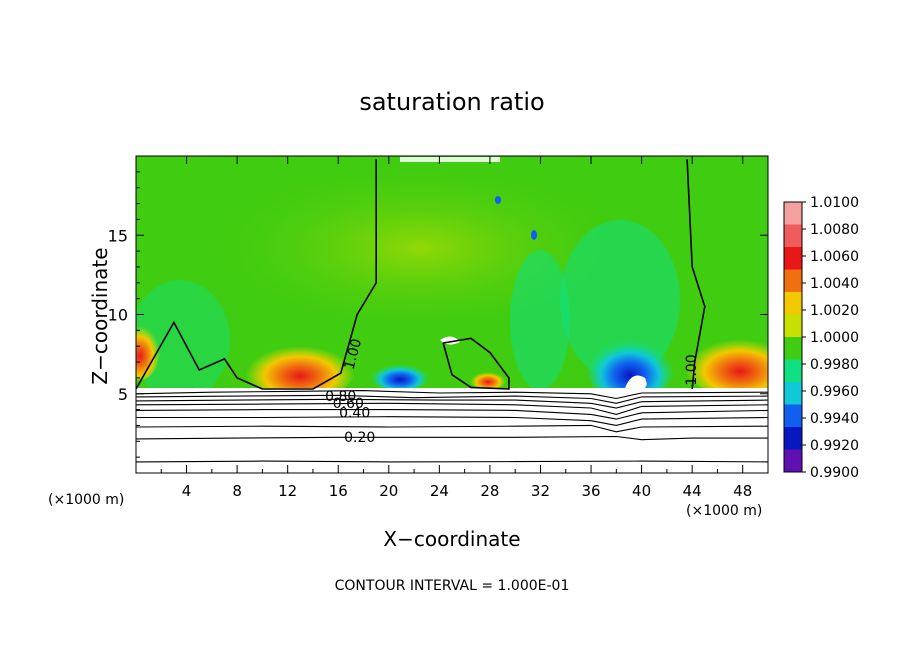  Describe the element at coordinates (354, 414) in the screenshot. I see `contour-label-4: 0.40` at that location.